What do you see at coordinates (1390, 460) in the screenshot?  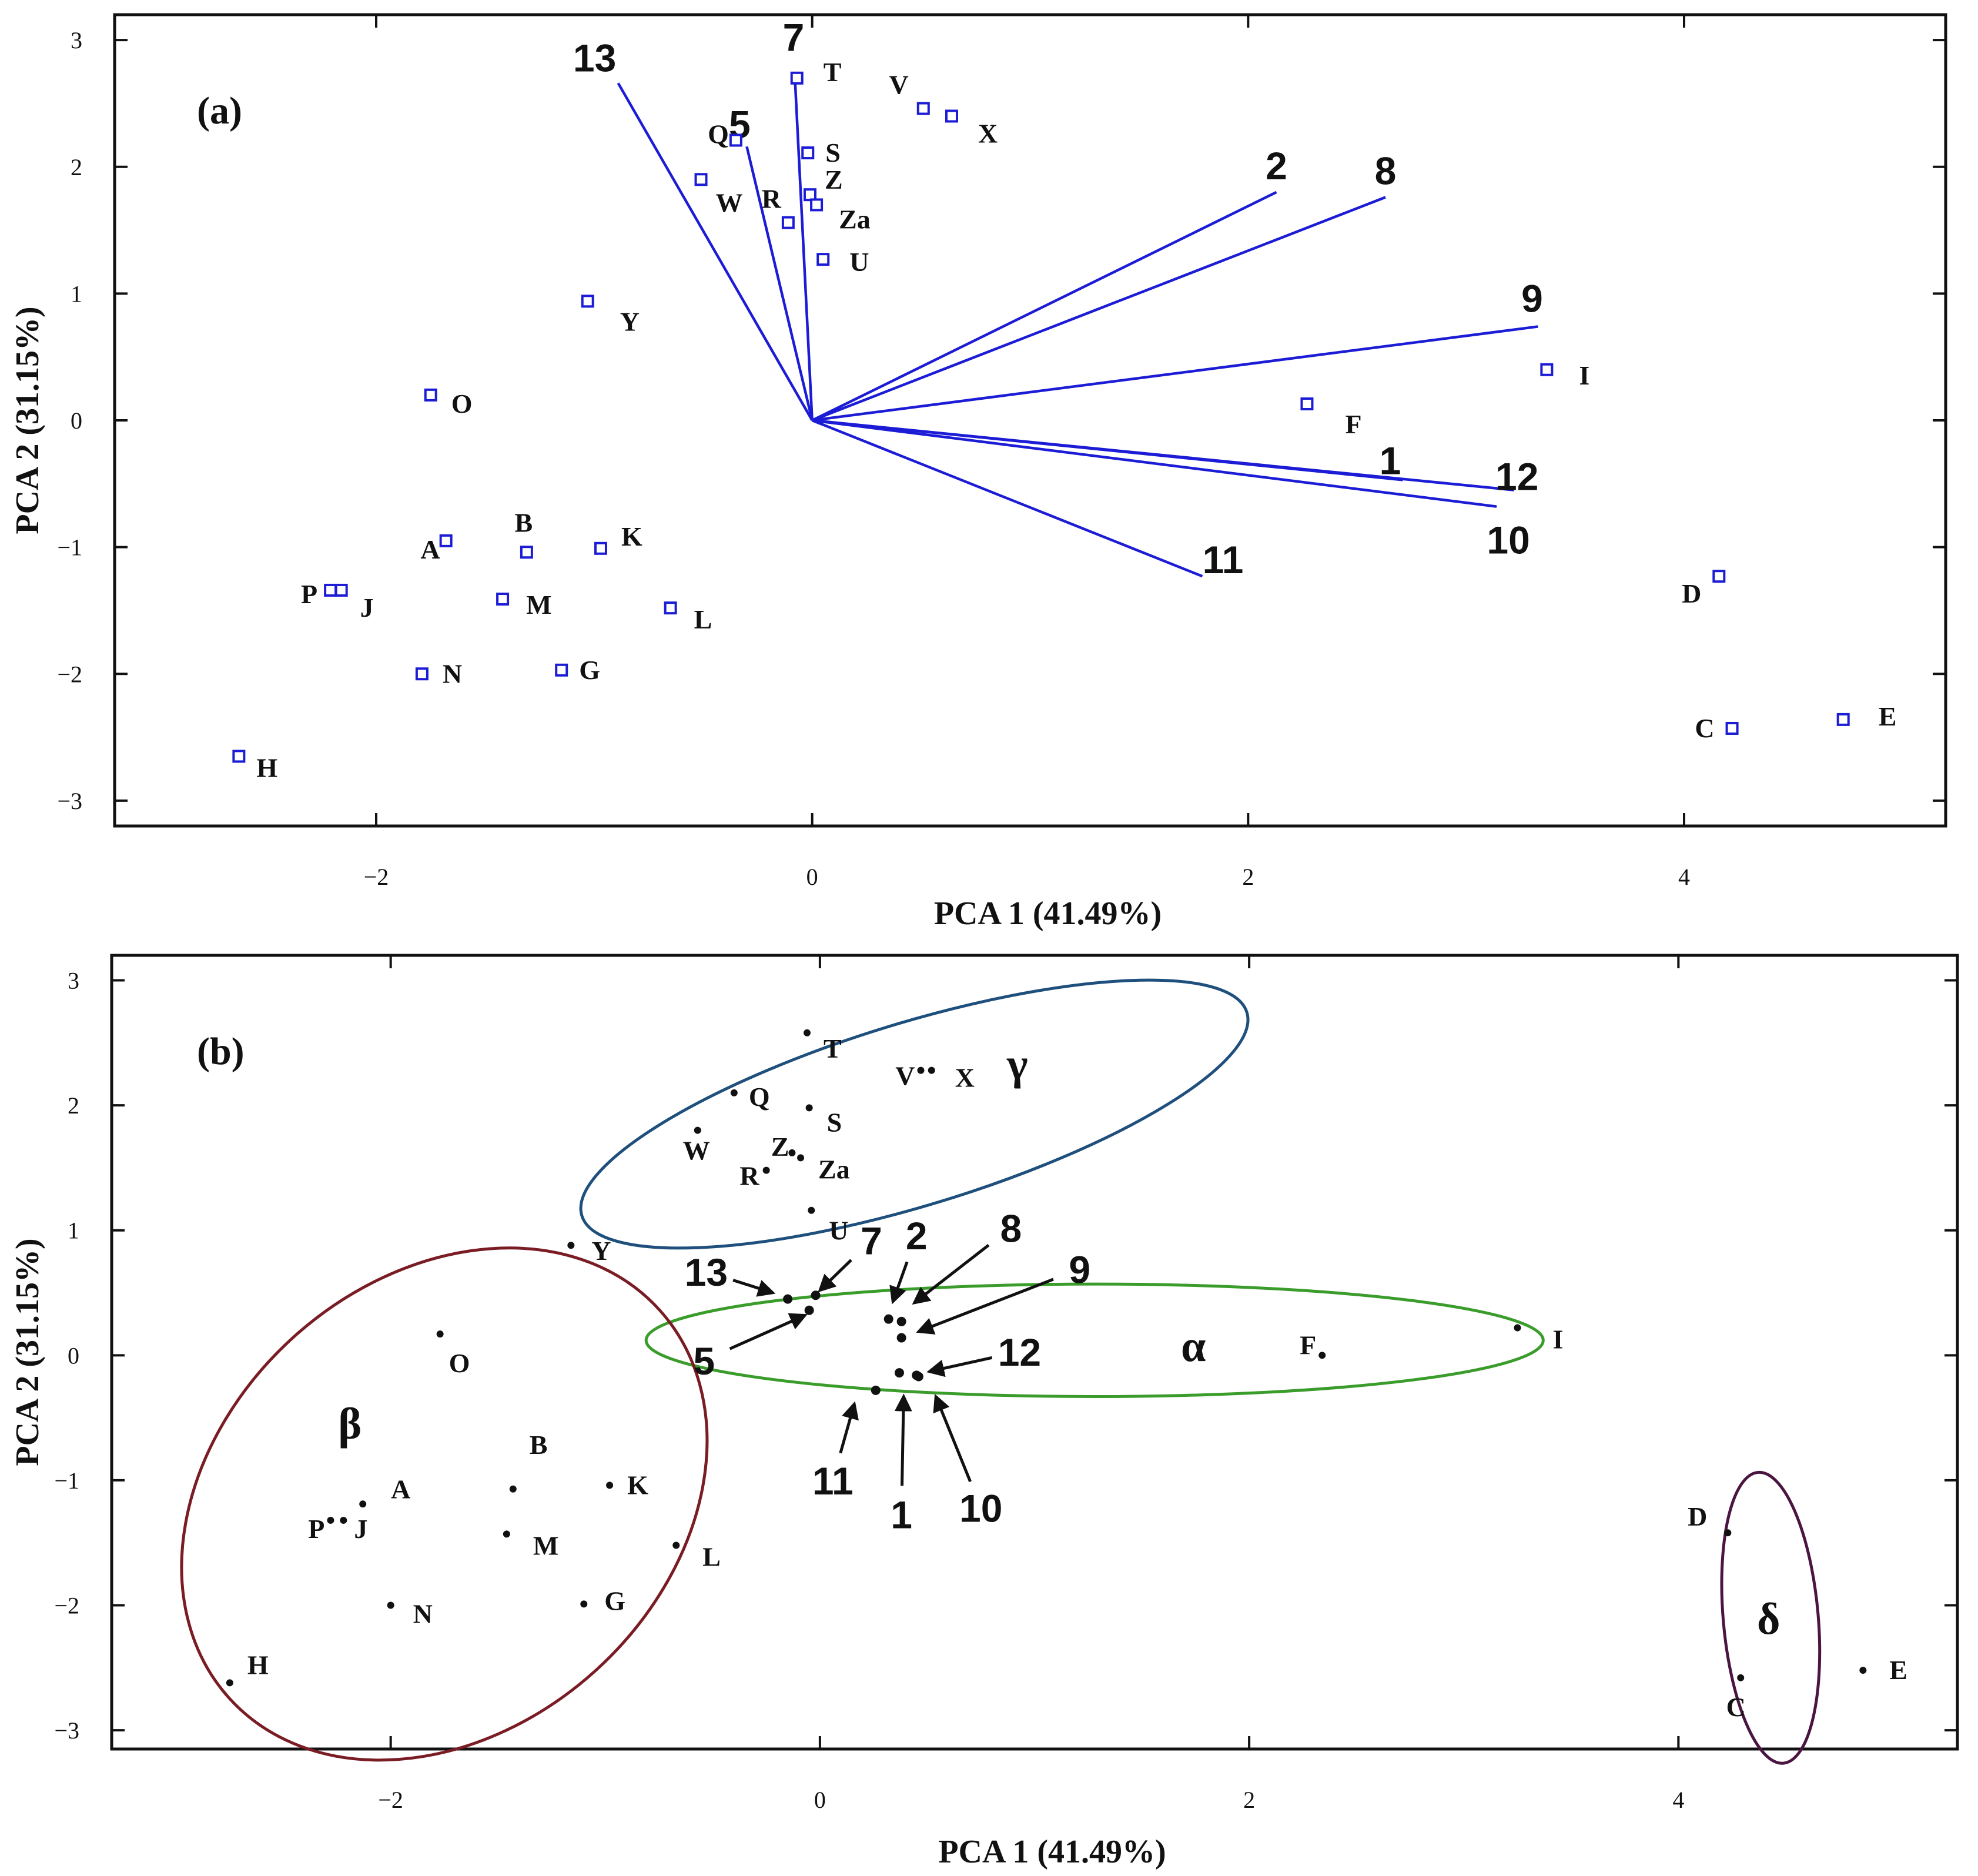 I see `vector-label: 1` at bounding box center [1390, 460].